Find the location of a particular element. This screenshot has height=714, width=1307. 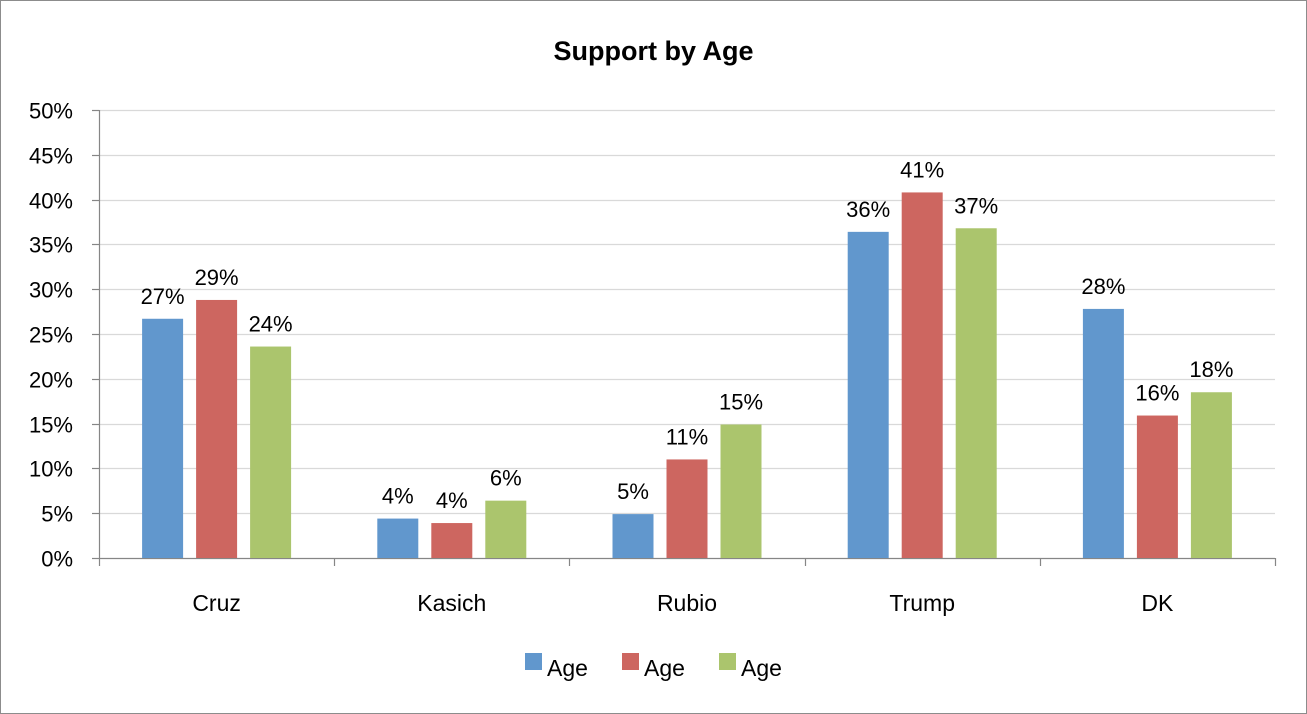

y-tick-label: 25% is located at coordinates (51, 335).